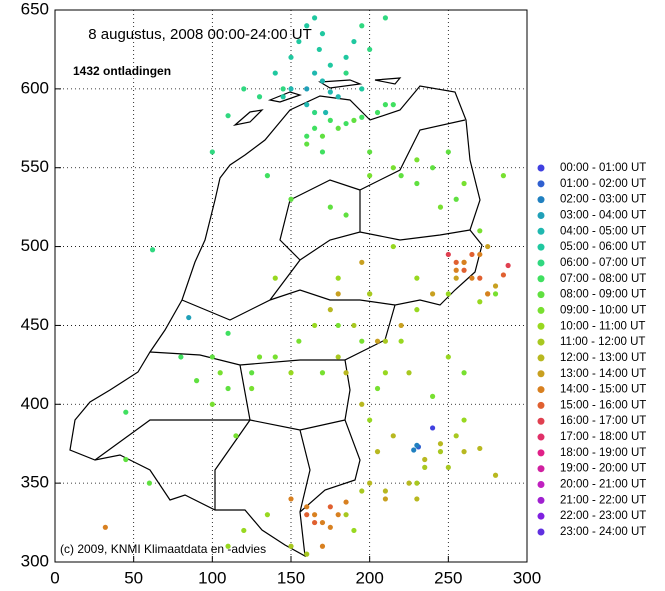  What do you see at coordinates (35, 324) in the screenshot?
I see `y-tick-label: 450` at bounding box center [35, 324].